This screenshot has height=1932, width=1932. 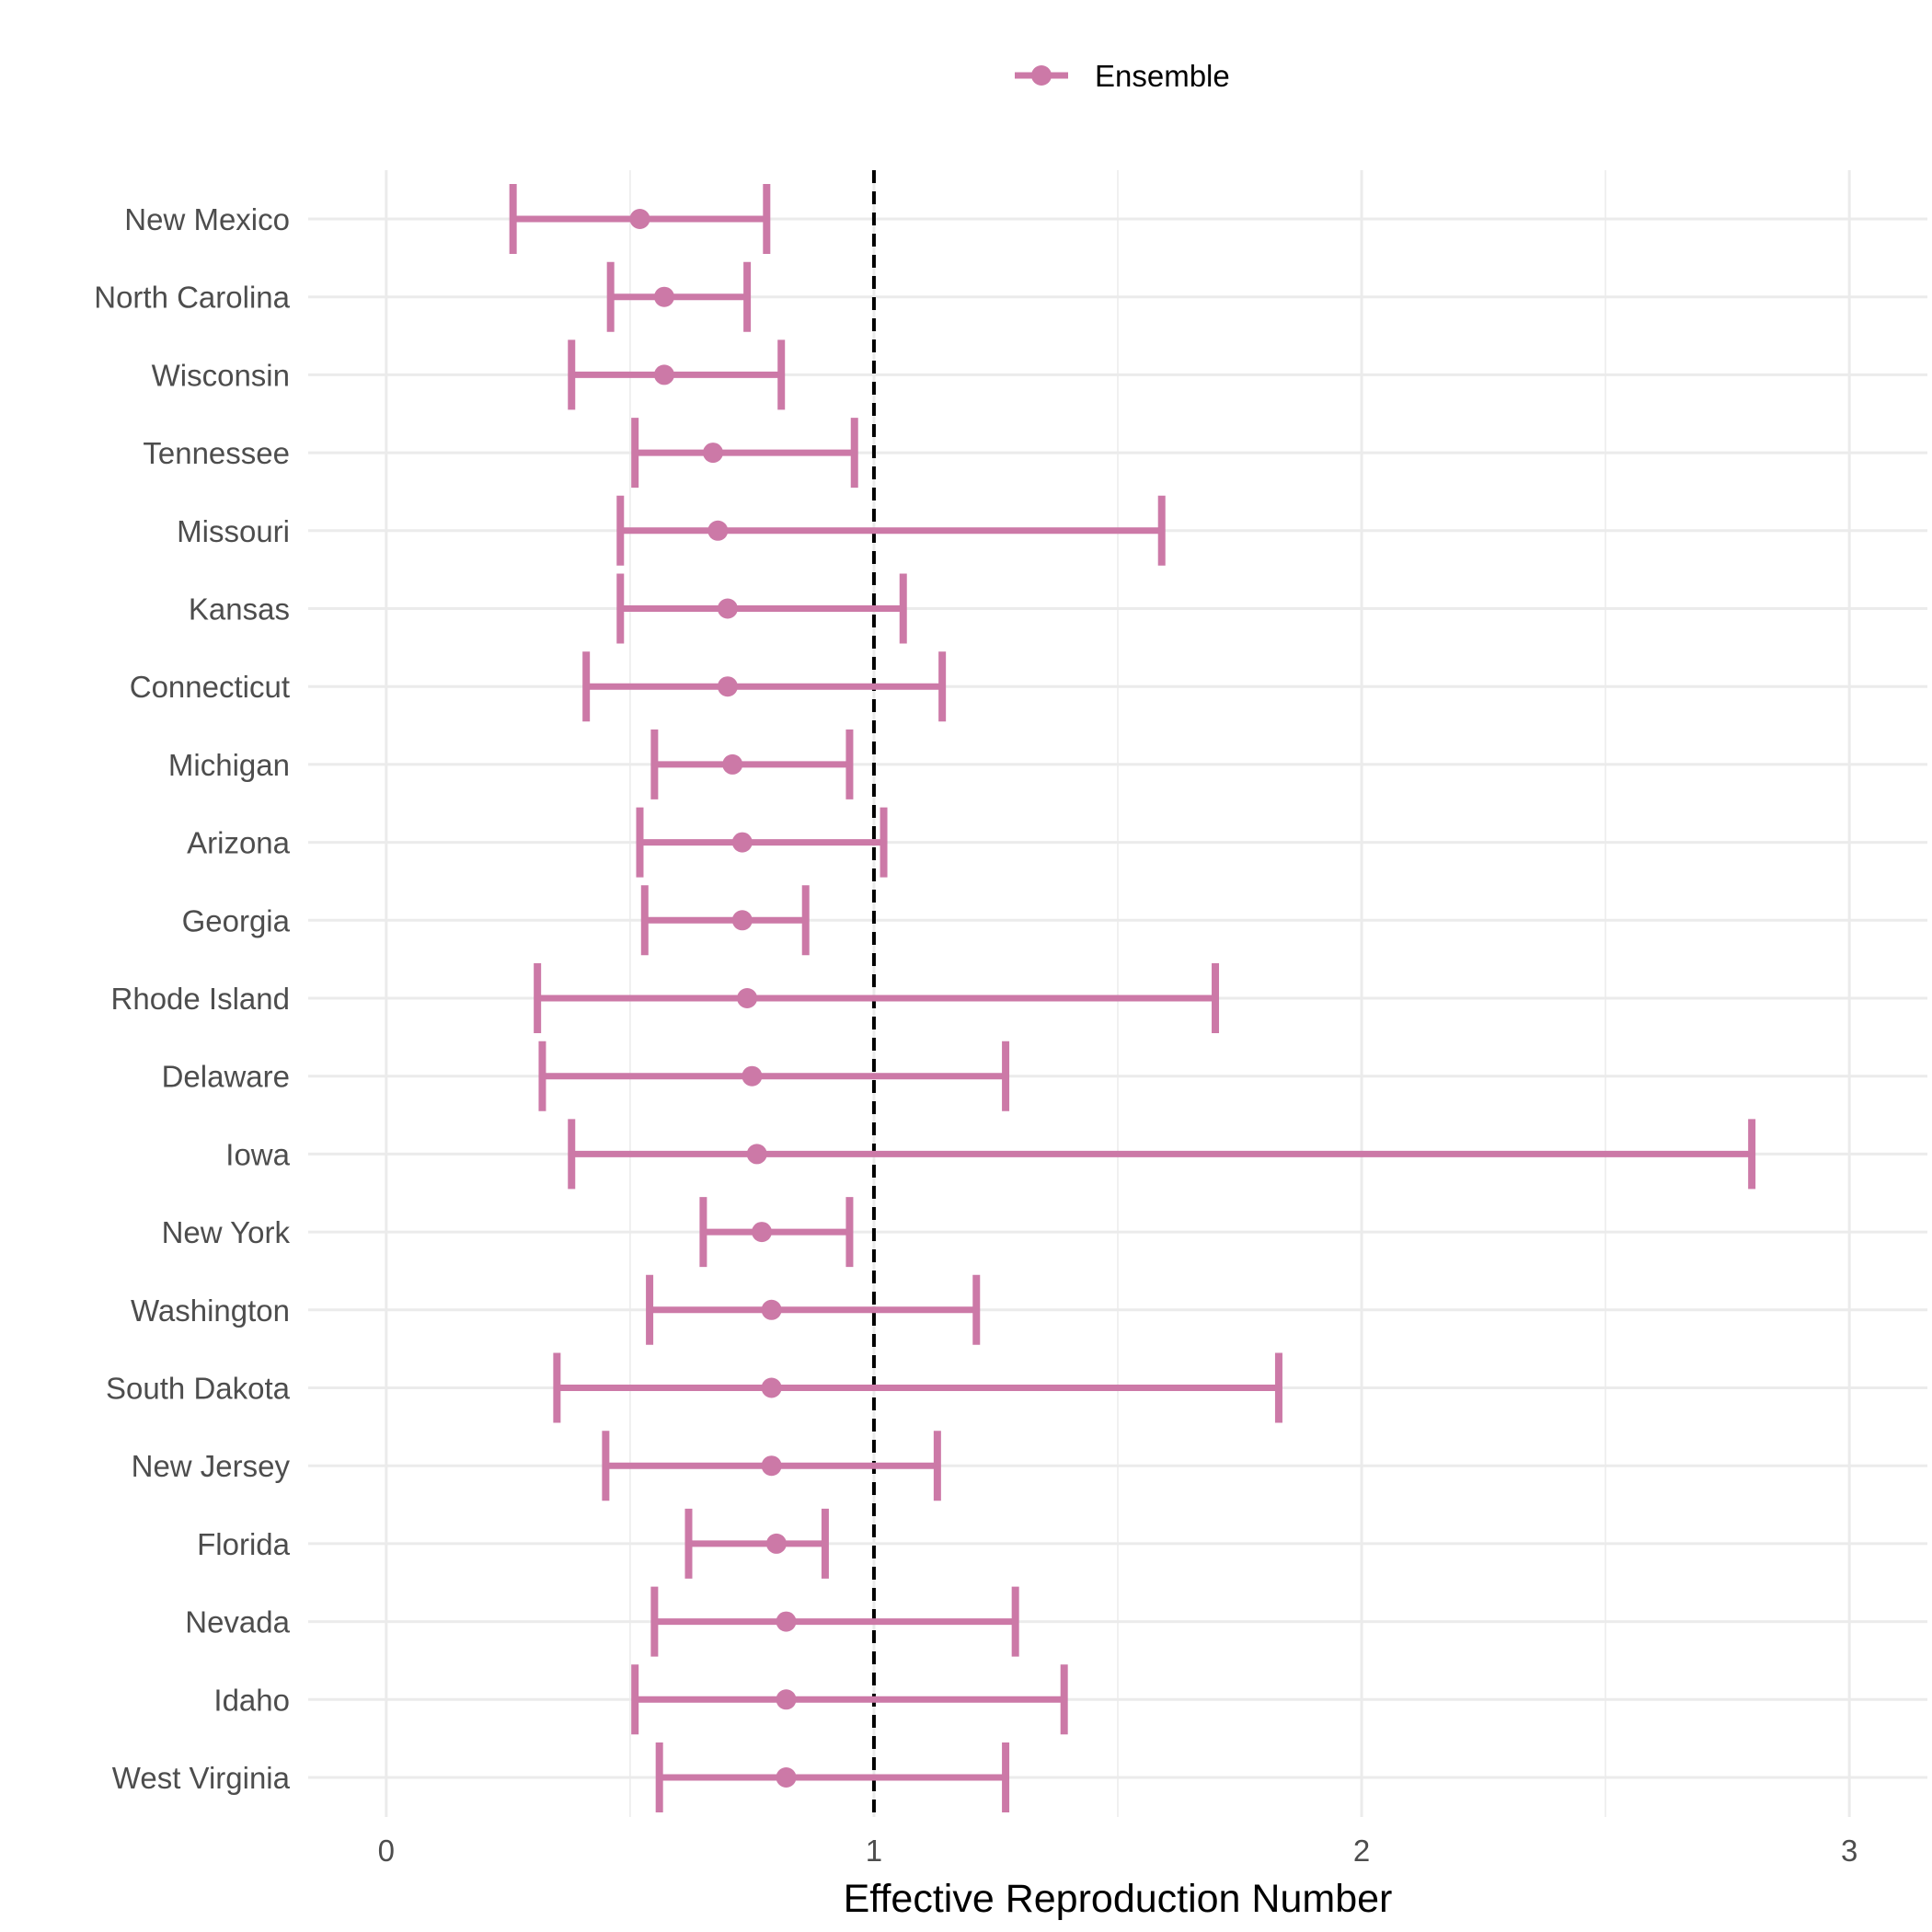 I want to click on y-tick-label: New York, so click(x=226, y=1232).